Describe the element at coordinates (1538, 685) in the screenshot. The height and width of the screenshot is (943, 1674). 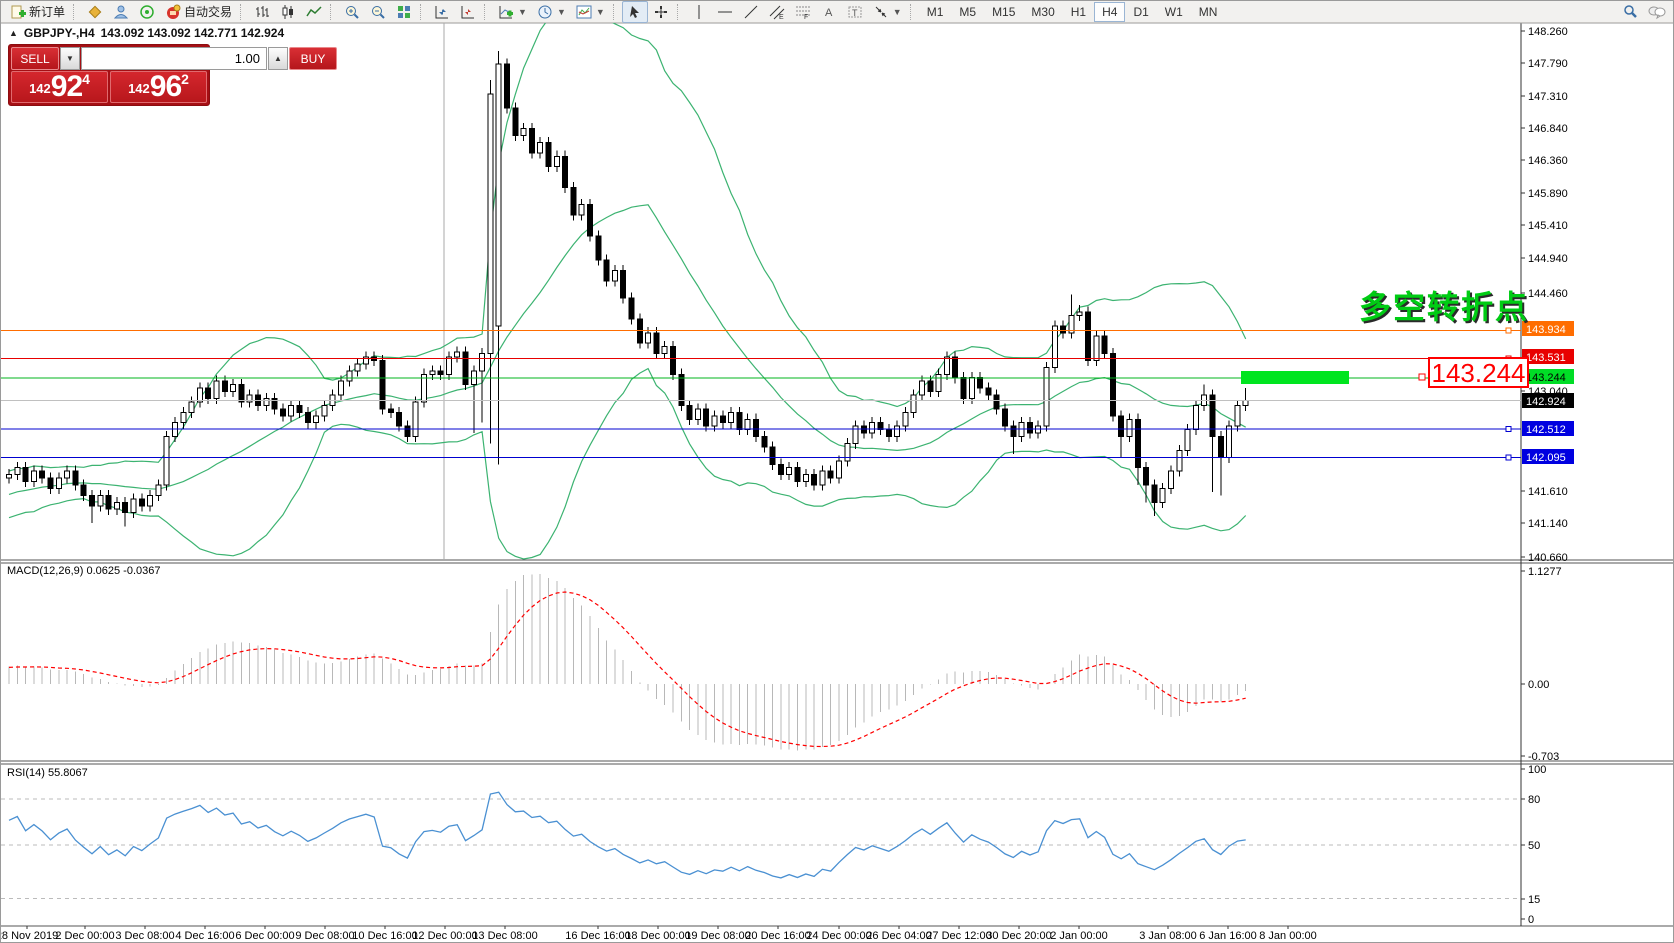
I see `svg-text: 0.00` at that location.